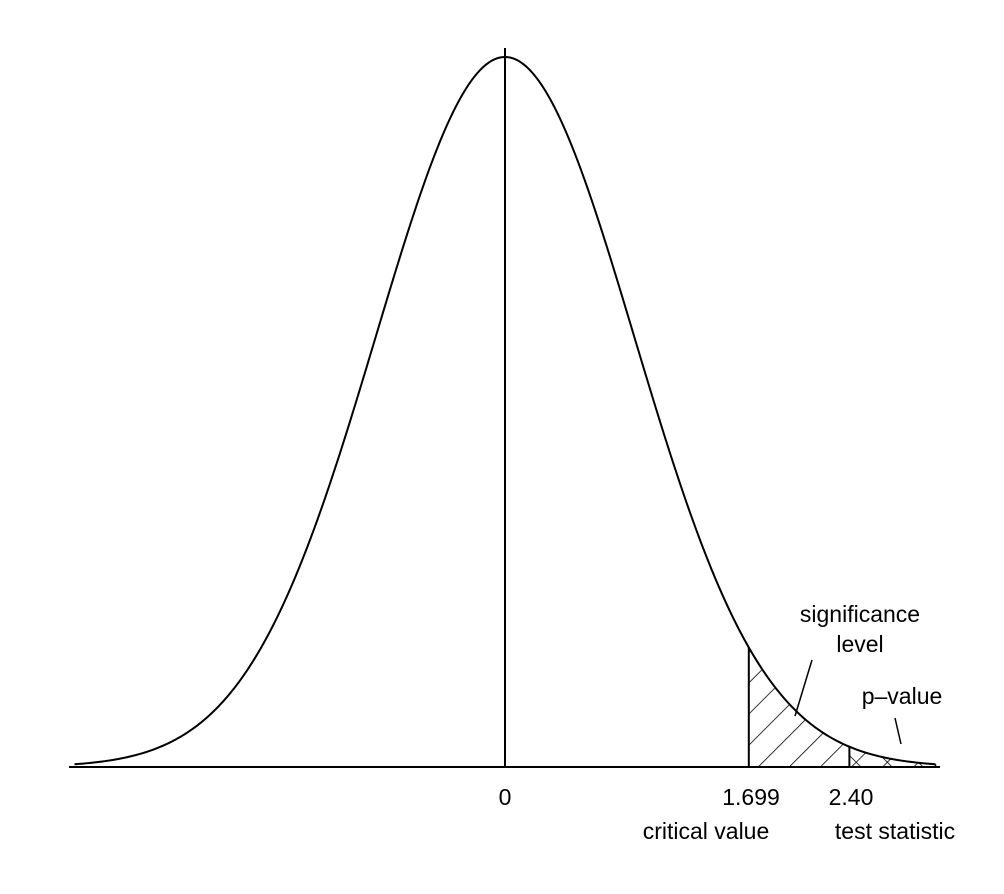 This screenshot has height=894, width=1004. I want to click on tick-label-zero: 0, so click(505, 797).